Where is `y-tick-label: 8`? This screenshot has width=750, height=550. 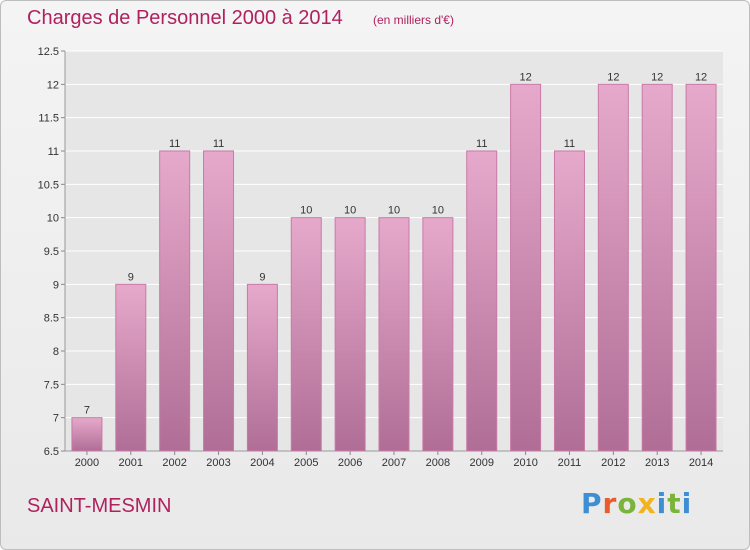 y-tick-label: 8 is located at coordinates (56, 352).